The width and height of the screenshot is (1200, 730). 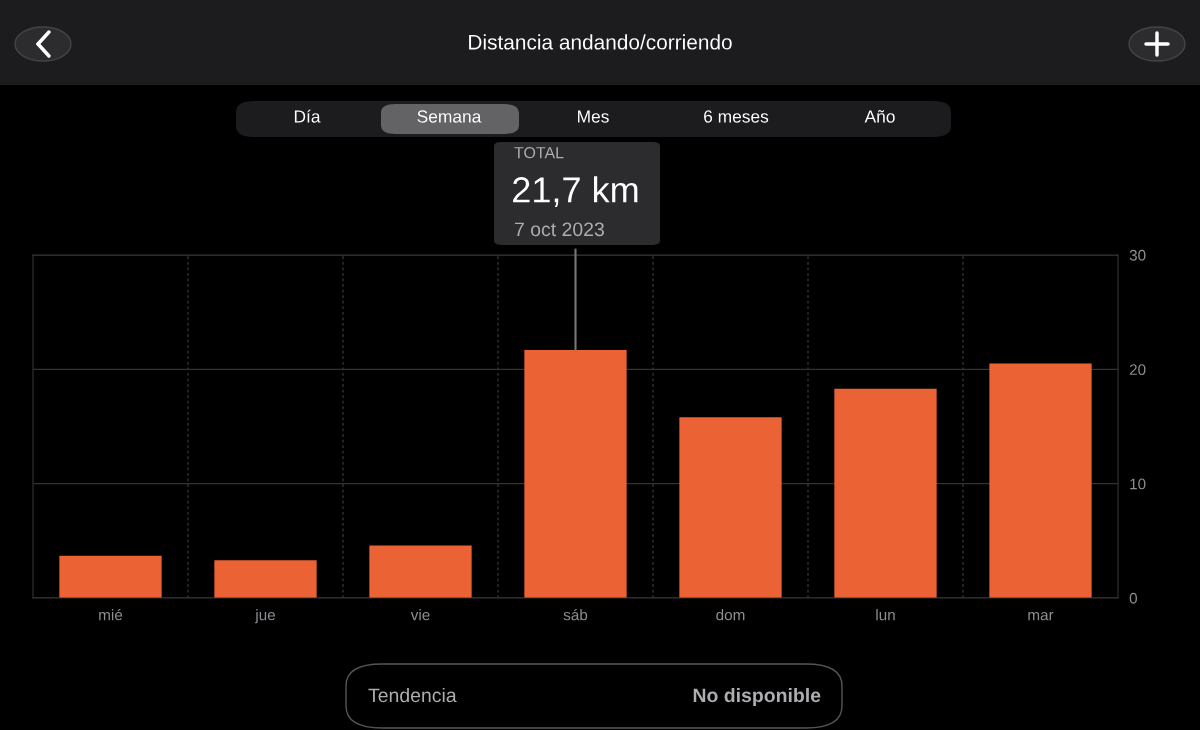 I want to click on x-tick-label: vie, so click(x=420, y=615).